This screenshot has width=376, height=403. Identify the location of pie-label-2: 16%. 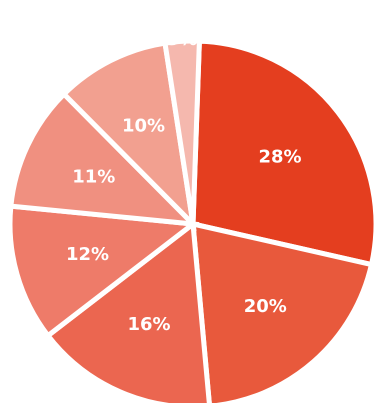
(148, 324).